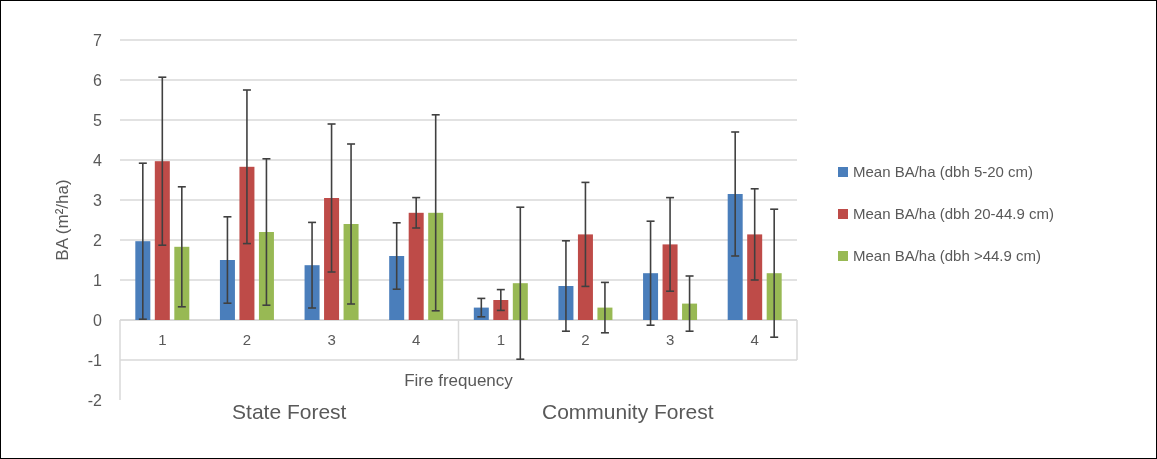  Describe the element at coordinates (98, 80) in the screenshot. I see `y-tick-label: 6` at that location.